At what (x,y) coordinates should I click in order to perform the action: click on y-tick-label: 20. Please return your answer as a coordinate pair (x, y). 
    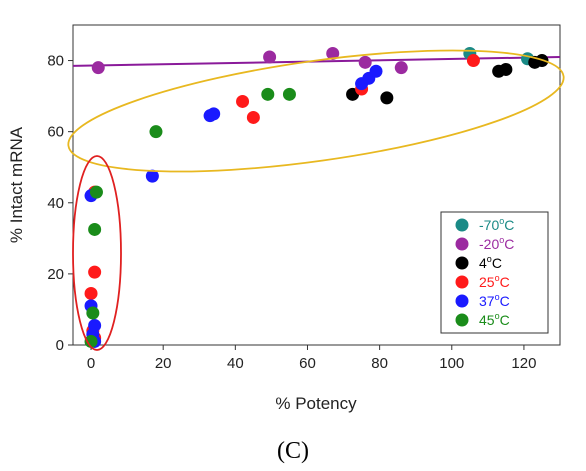
    Looking at the image, I should click on (55, 274).